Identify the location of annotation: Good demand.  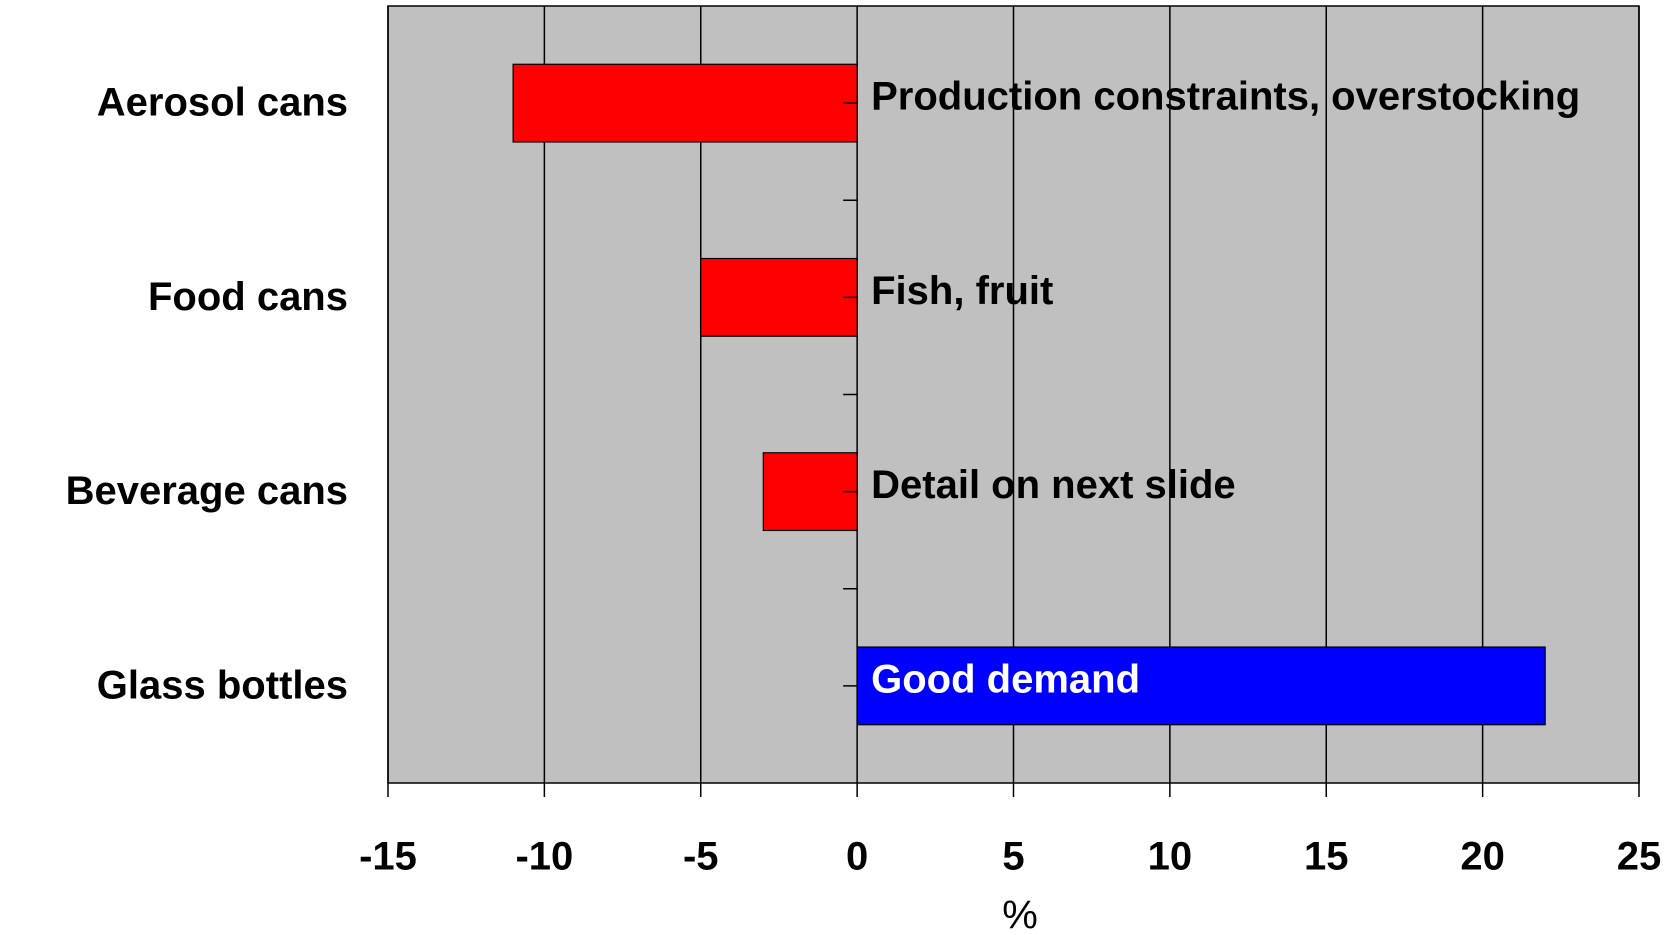
(1005, 679).